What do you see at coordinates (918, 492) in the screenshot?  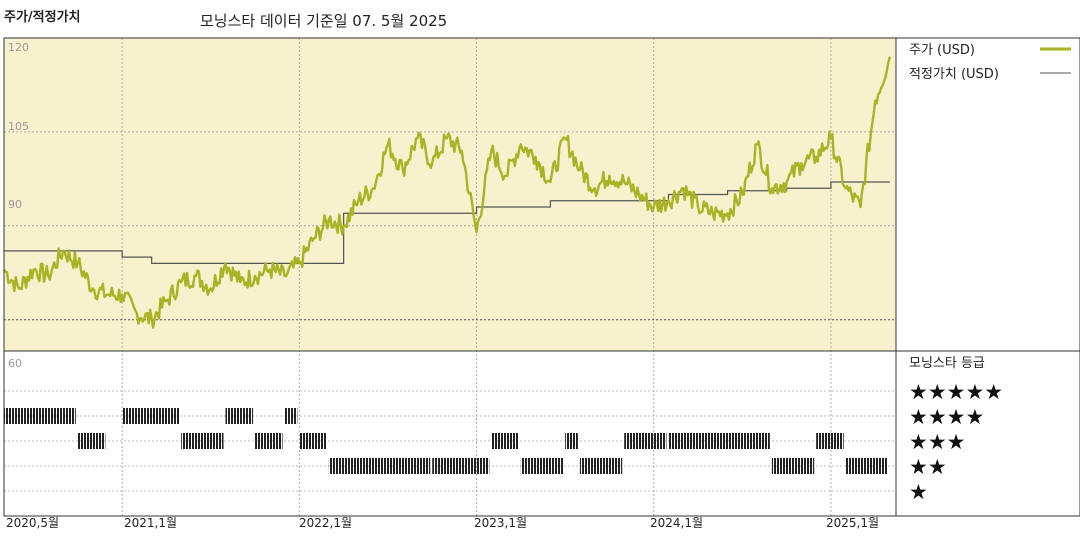 I see `rating-1-star: ★` at bounding box center [918, 492].